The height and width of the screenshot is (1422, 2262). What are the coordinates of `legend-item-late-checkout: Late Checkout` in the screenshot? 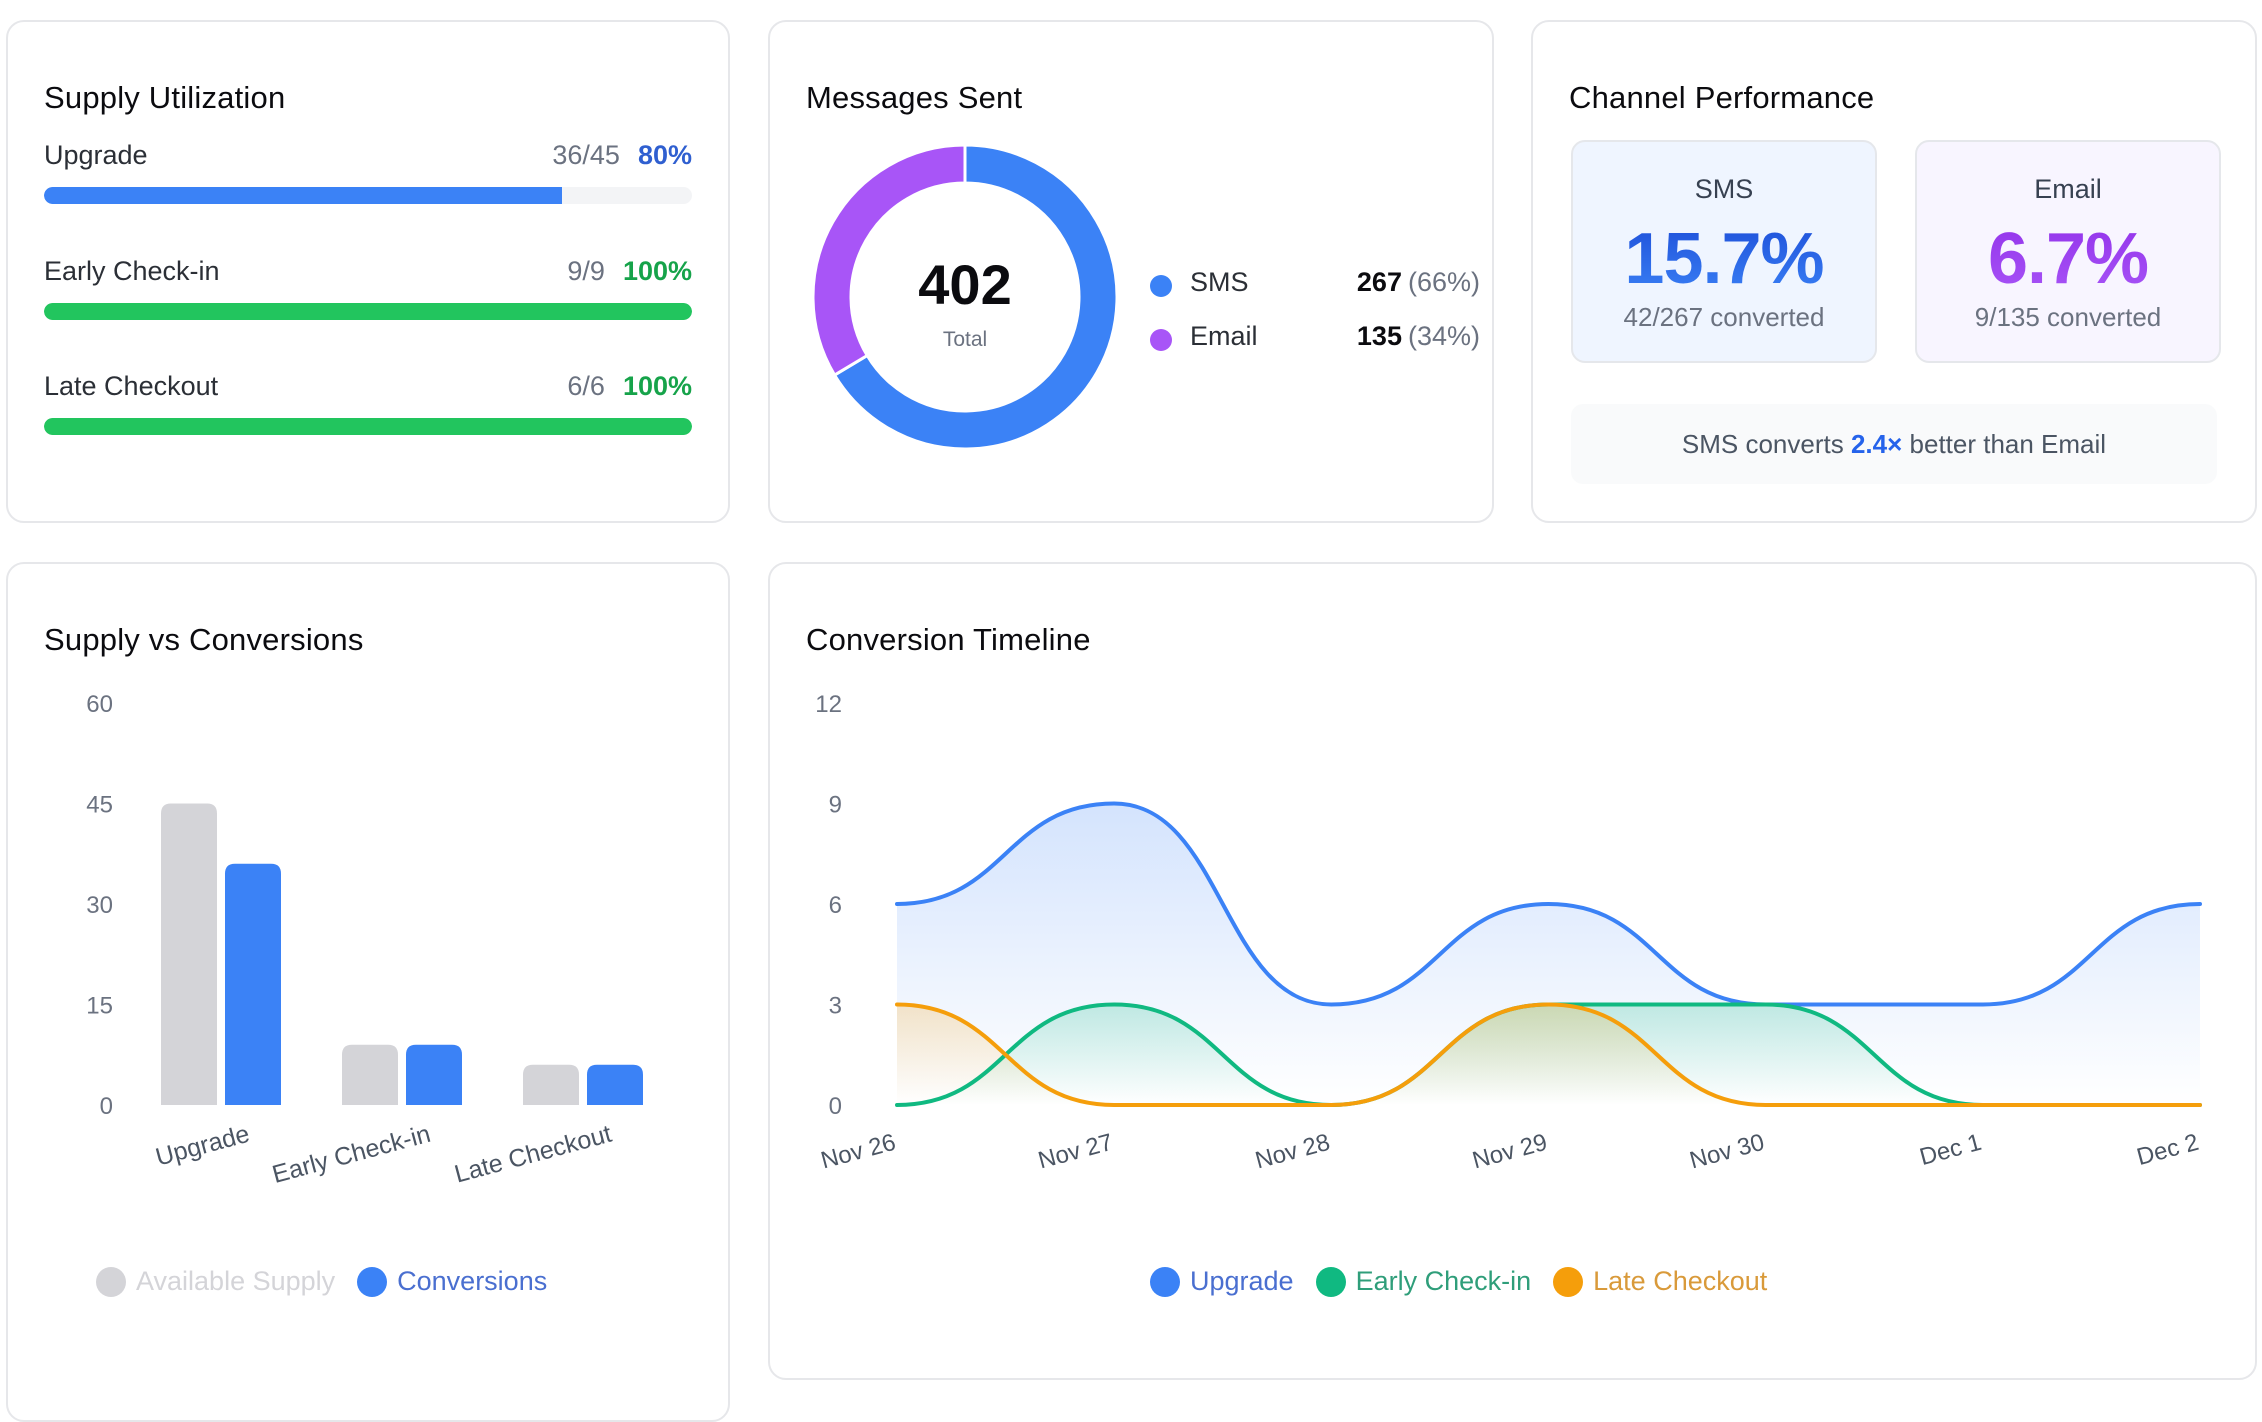 It's located at (1660, 1281).